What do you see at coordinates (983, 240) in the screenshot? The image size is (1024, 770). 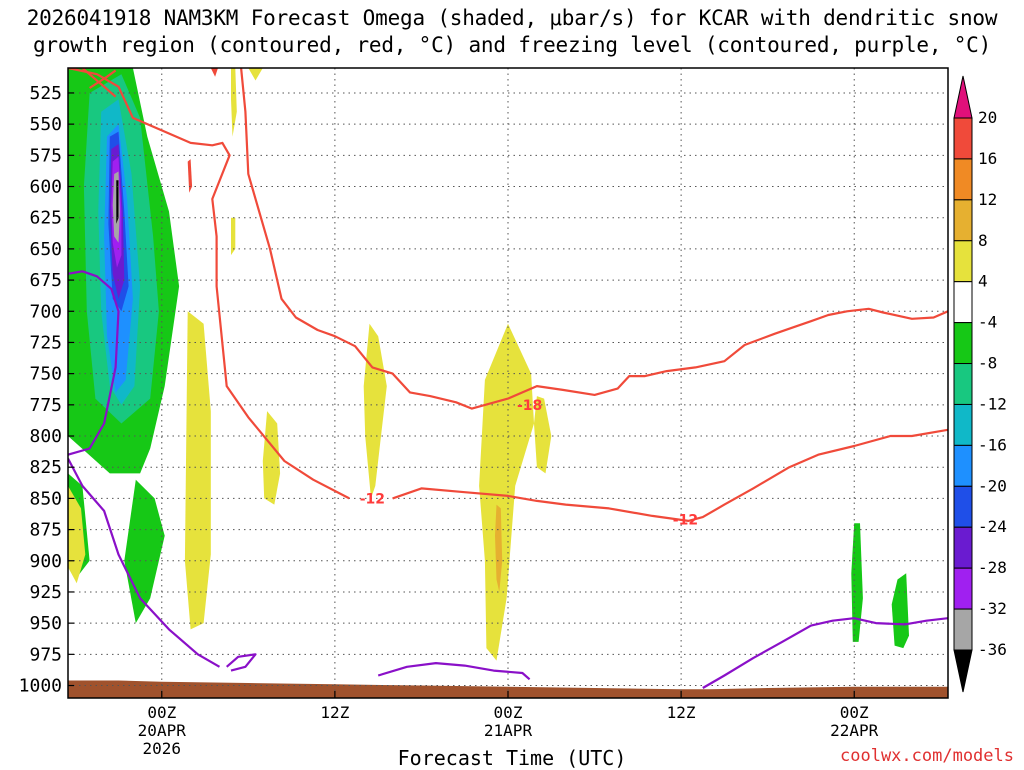 I see `colorbar-label: 8` at bounding box center [983, 240].